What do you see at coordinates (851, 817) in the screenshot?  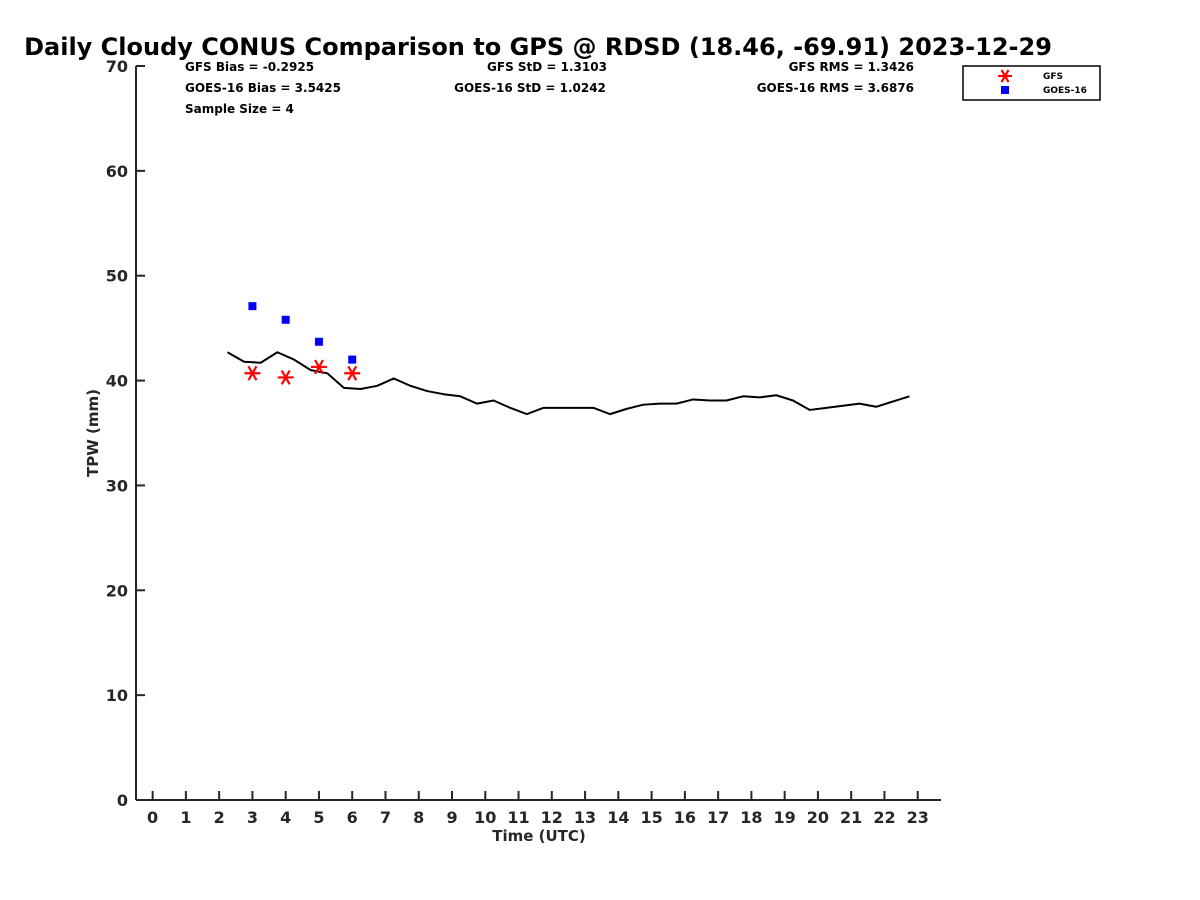 I see `x-tick-label: 21` at bounding box center [851, 817].